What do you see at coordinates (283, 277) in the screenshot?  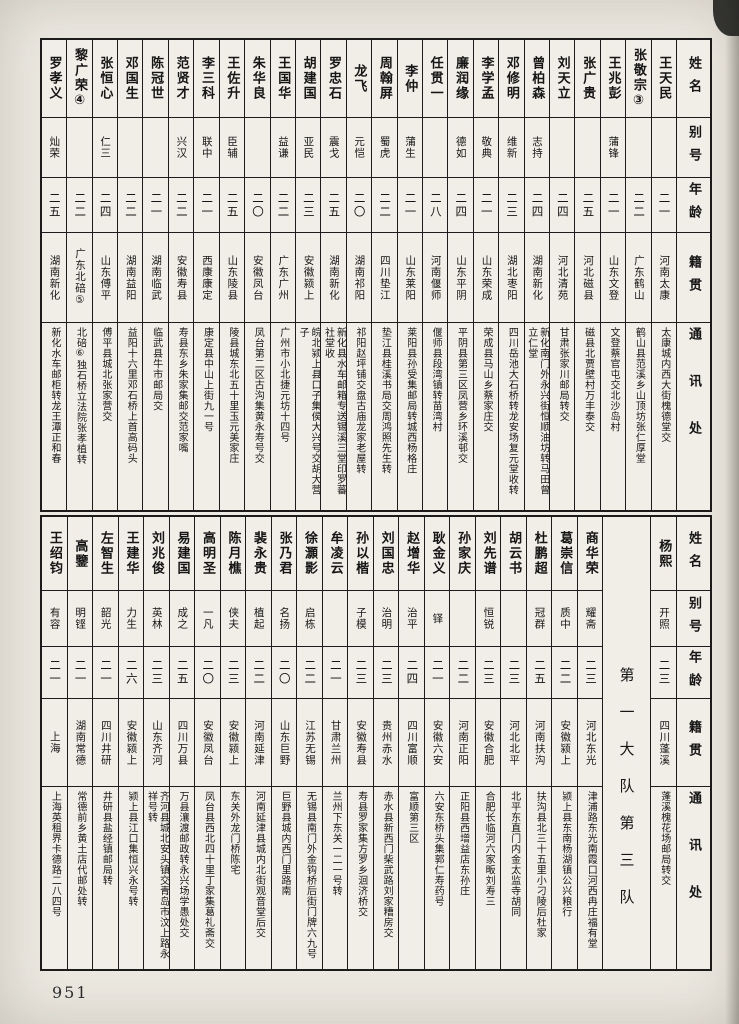 I see `person-origin: 广东广州` at bounding box center [283, 277].